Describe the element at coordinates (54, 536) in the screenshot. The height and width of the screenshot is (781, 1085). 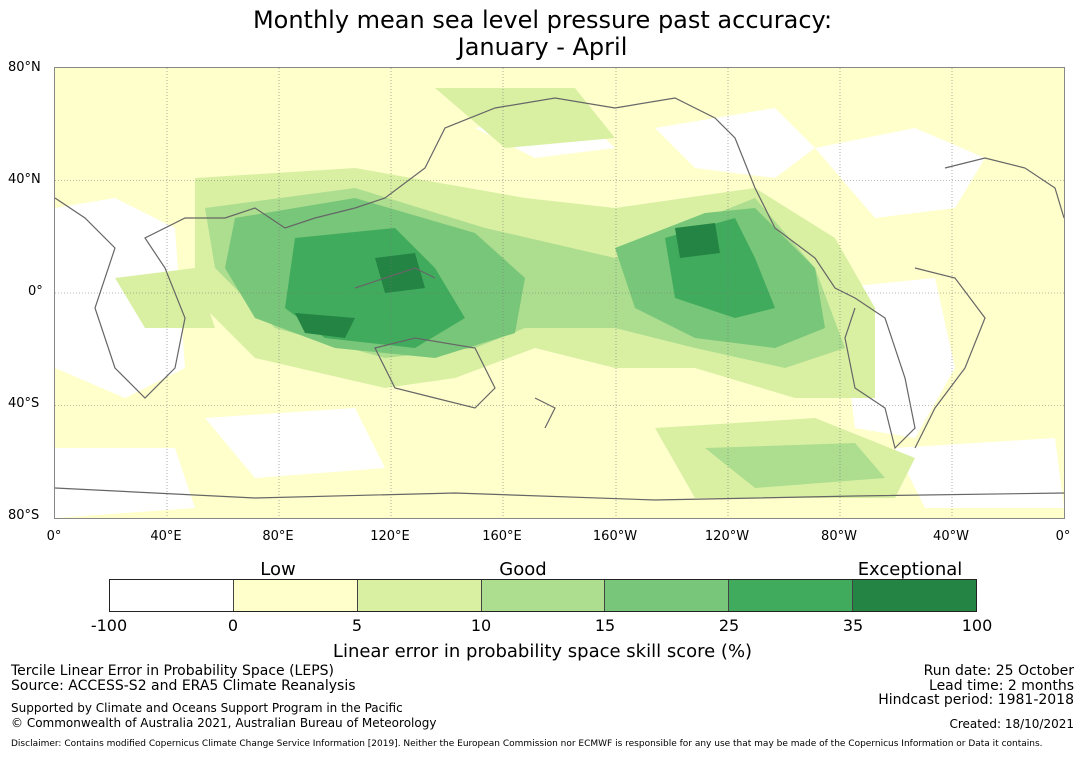
I see `lon-label-0: 0°` at that location.